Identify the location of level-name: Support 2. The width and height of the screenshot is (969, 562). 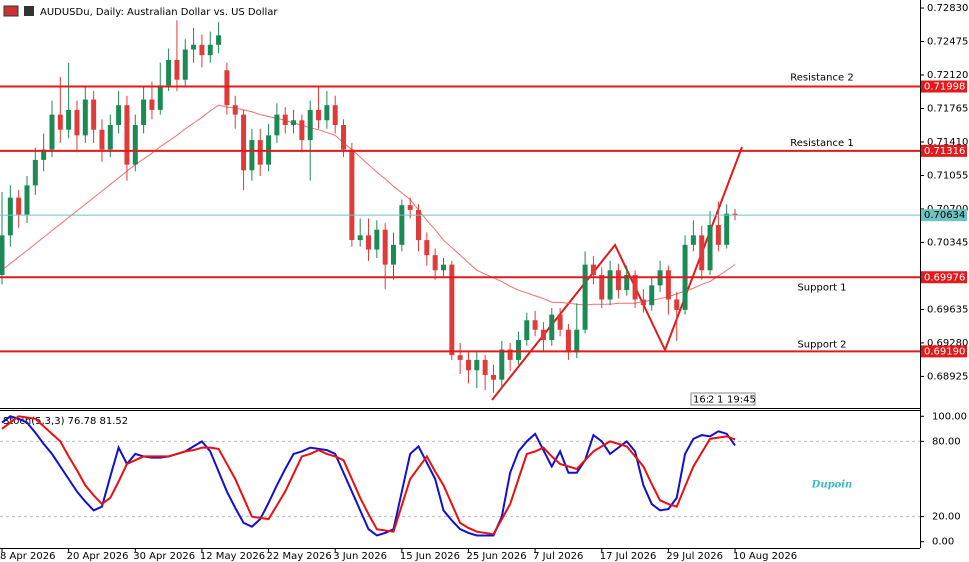
(821, 344).